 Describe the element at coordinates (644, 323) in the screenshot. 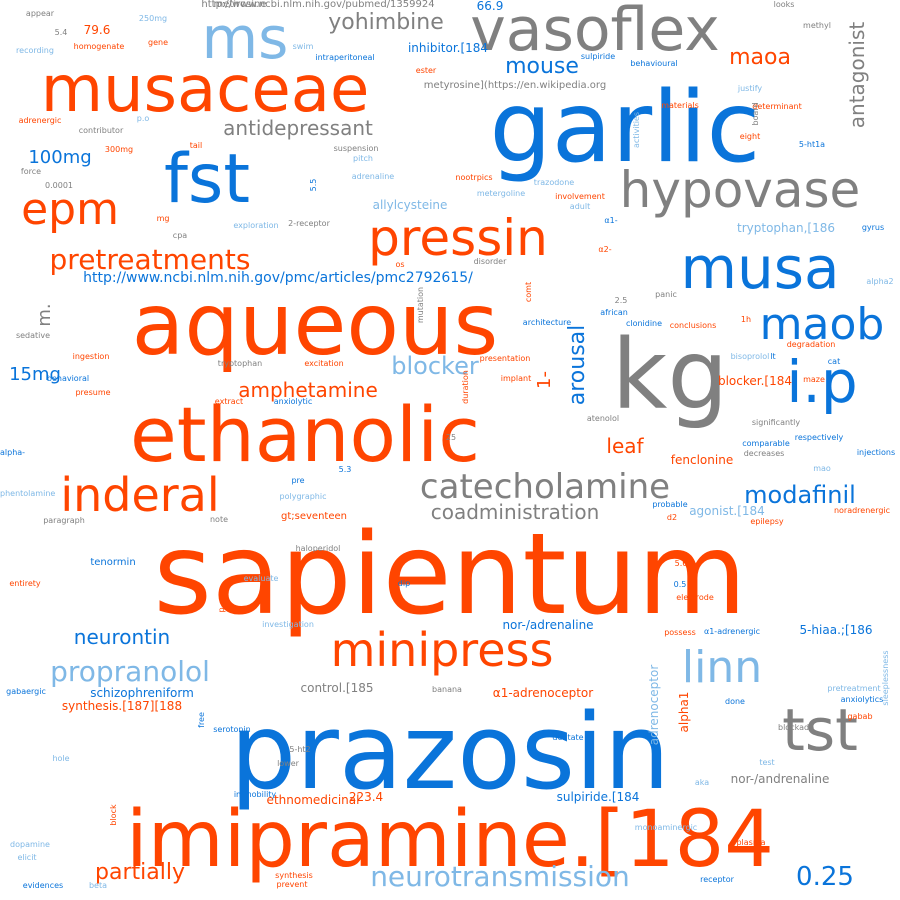

I see `cloud-word: clonidine` at that location.